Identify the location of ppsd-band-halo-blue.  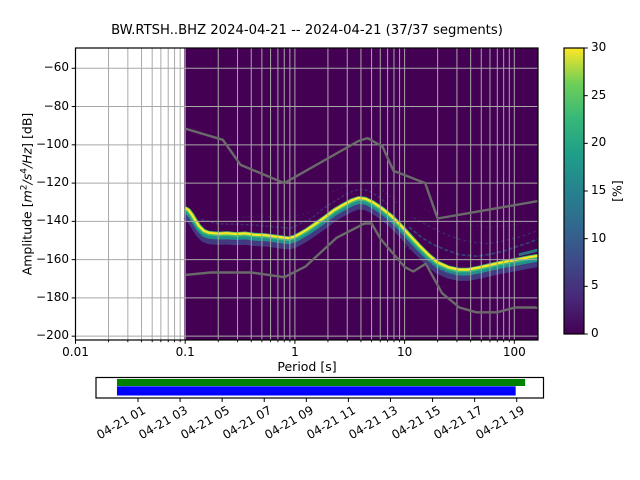
(361, 241).